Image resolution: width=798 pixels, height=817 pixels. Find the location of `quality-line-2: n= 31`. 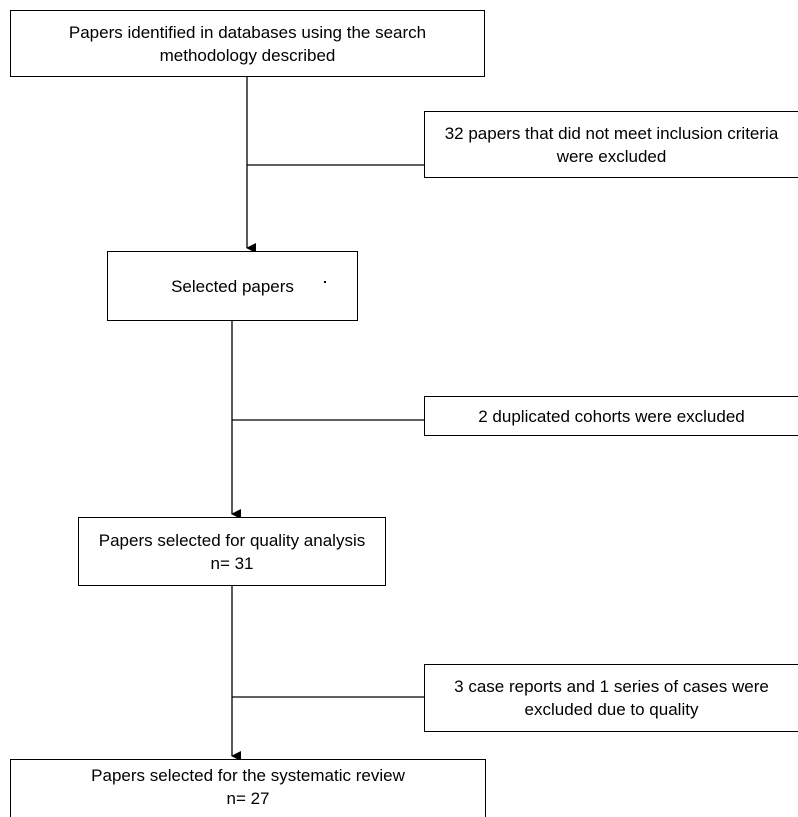

quality-line-2: n= 31 is located at coordinates (232, 563).